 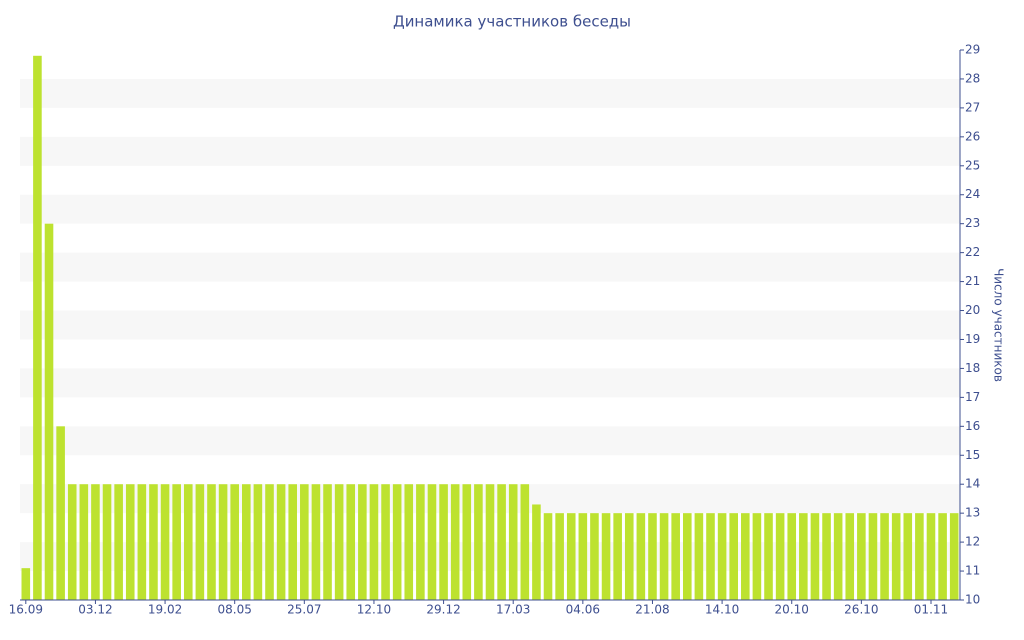 What do you see at coordinates (583, 610) in the screenshot?
I see `x-tick-label: 04.06` at bounding box center [583, 610].